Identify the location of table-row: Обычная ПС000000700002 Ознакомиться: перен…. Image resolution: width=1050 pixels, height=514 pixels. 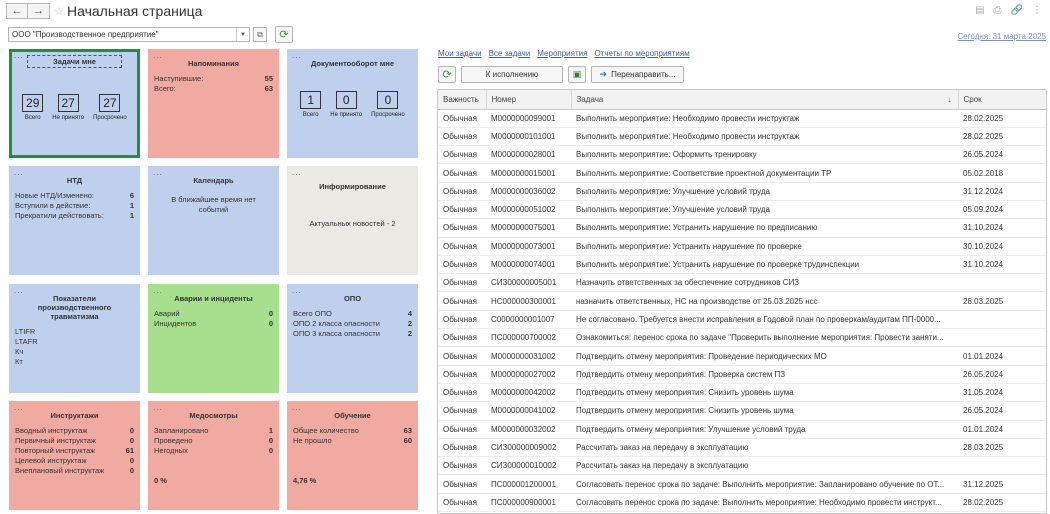
(742, 338).